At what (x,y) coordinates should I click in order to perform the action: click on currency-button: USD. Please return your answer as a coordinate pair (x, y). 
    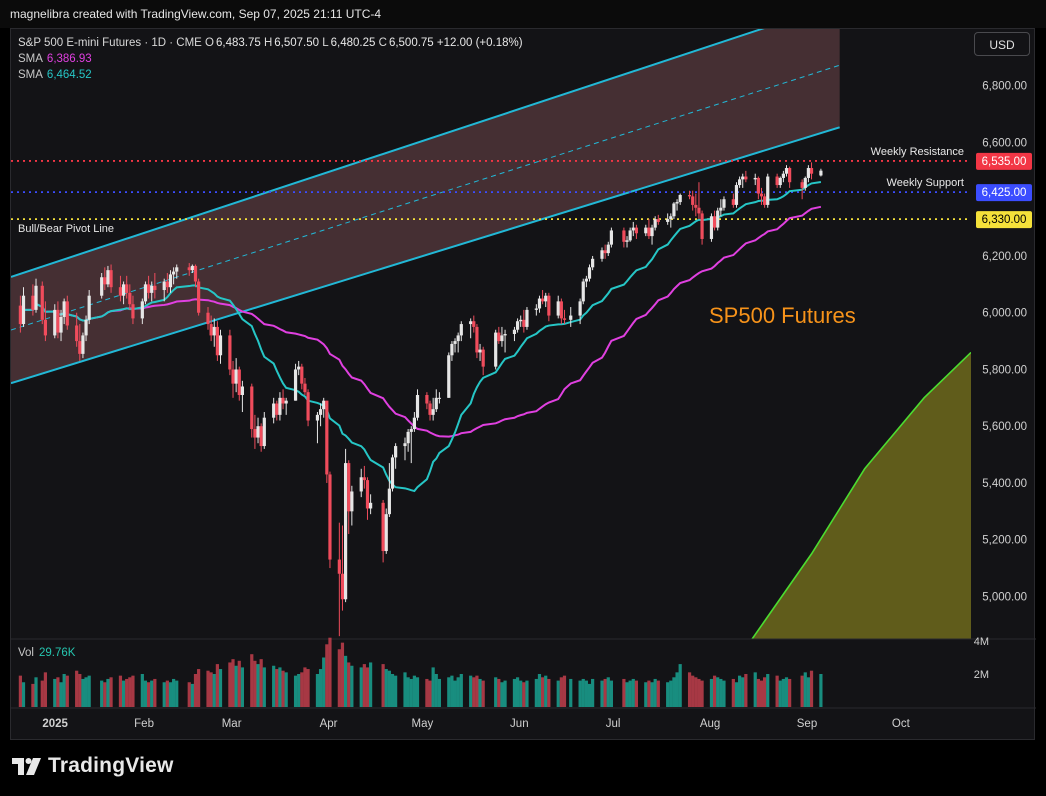
    Looking at the image, I should click on (1002, 44).